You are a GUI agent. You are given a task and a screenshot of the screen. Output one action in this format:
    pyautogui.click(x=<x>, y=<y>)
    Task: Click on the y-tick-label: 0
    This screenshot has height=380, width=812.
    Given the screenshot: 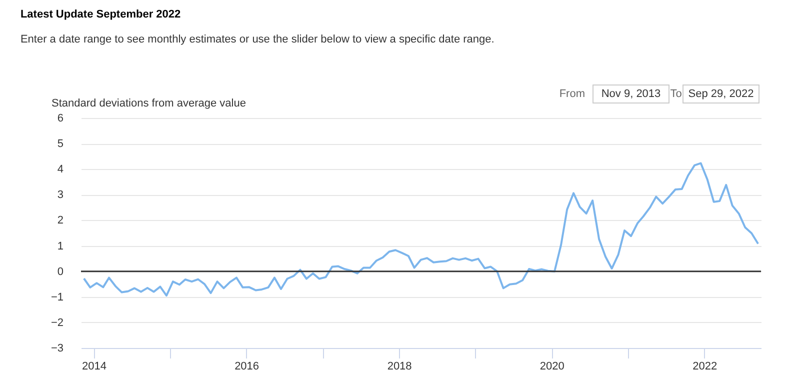 What is the action you would take?
    pyautogui.click(x=60, y=272)
    